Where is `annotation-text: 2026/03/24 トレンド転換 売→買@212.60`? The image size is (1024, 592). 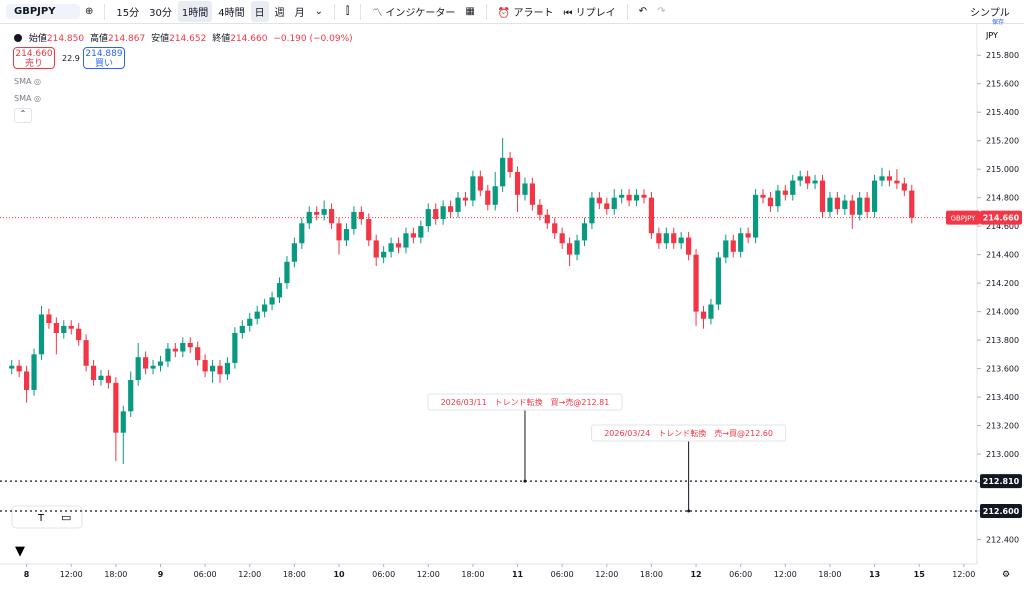
annotation-text: 2026/03/24 トレンド転換 売→買@212.60 is located at coordinates (688, 433).